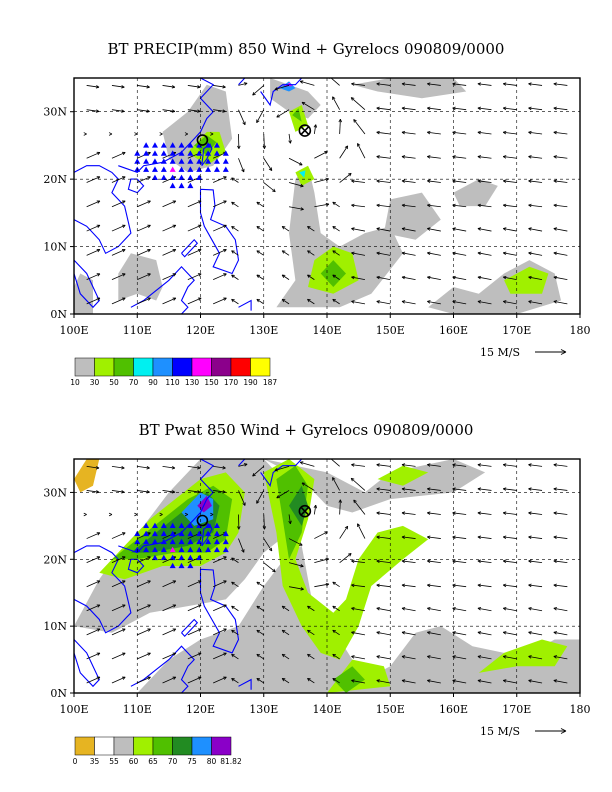 This screenshot has width=612, height=792. Describe the element at coordinates (202, 520) in the screenshot. I see `gyre-circle` at that location.